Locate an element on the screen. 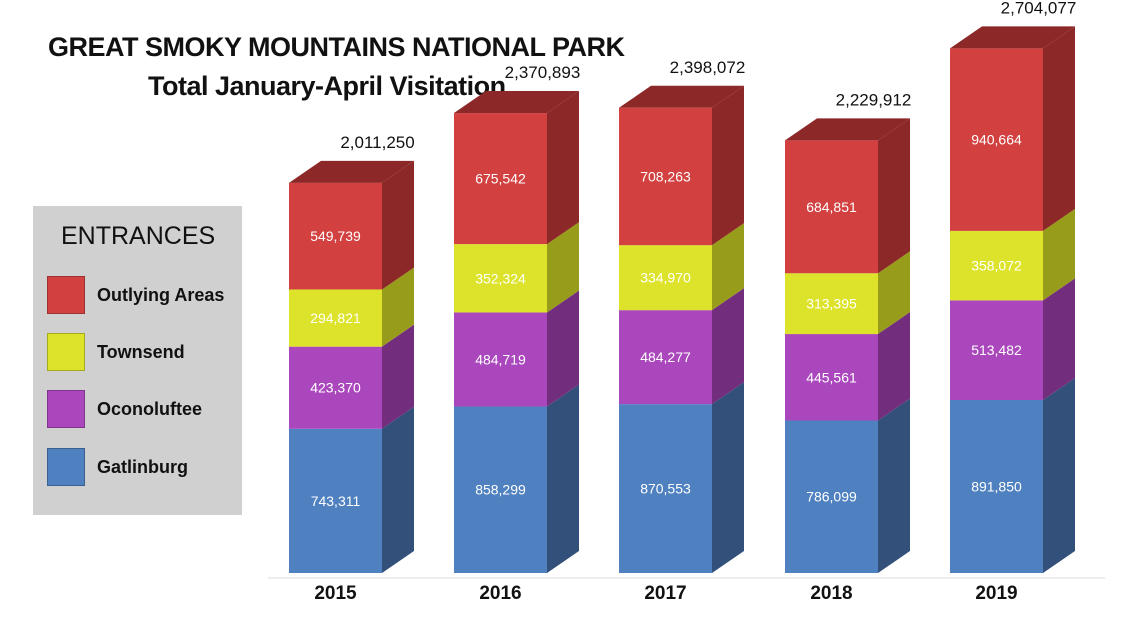  data-label-2017-outlying-areas: 708,263 is located at coordinates (665, 176).